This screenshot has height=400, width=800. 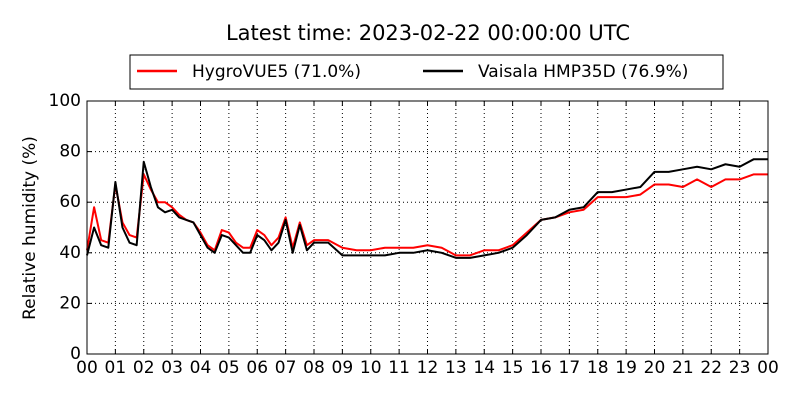 What do you see at coordinates (683, 368) in the screenshot?
I see `x-tick-label: 21` at bounding box center [683, 368].